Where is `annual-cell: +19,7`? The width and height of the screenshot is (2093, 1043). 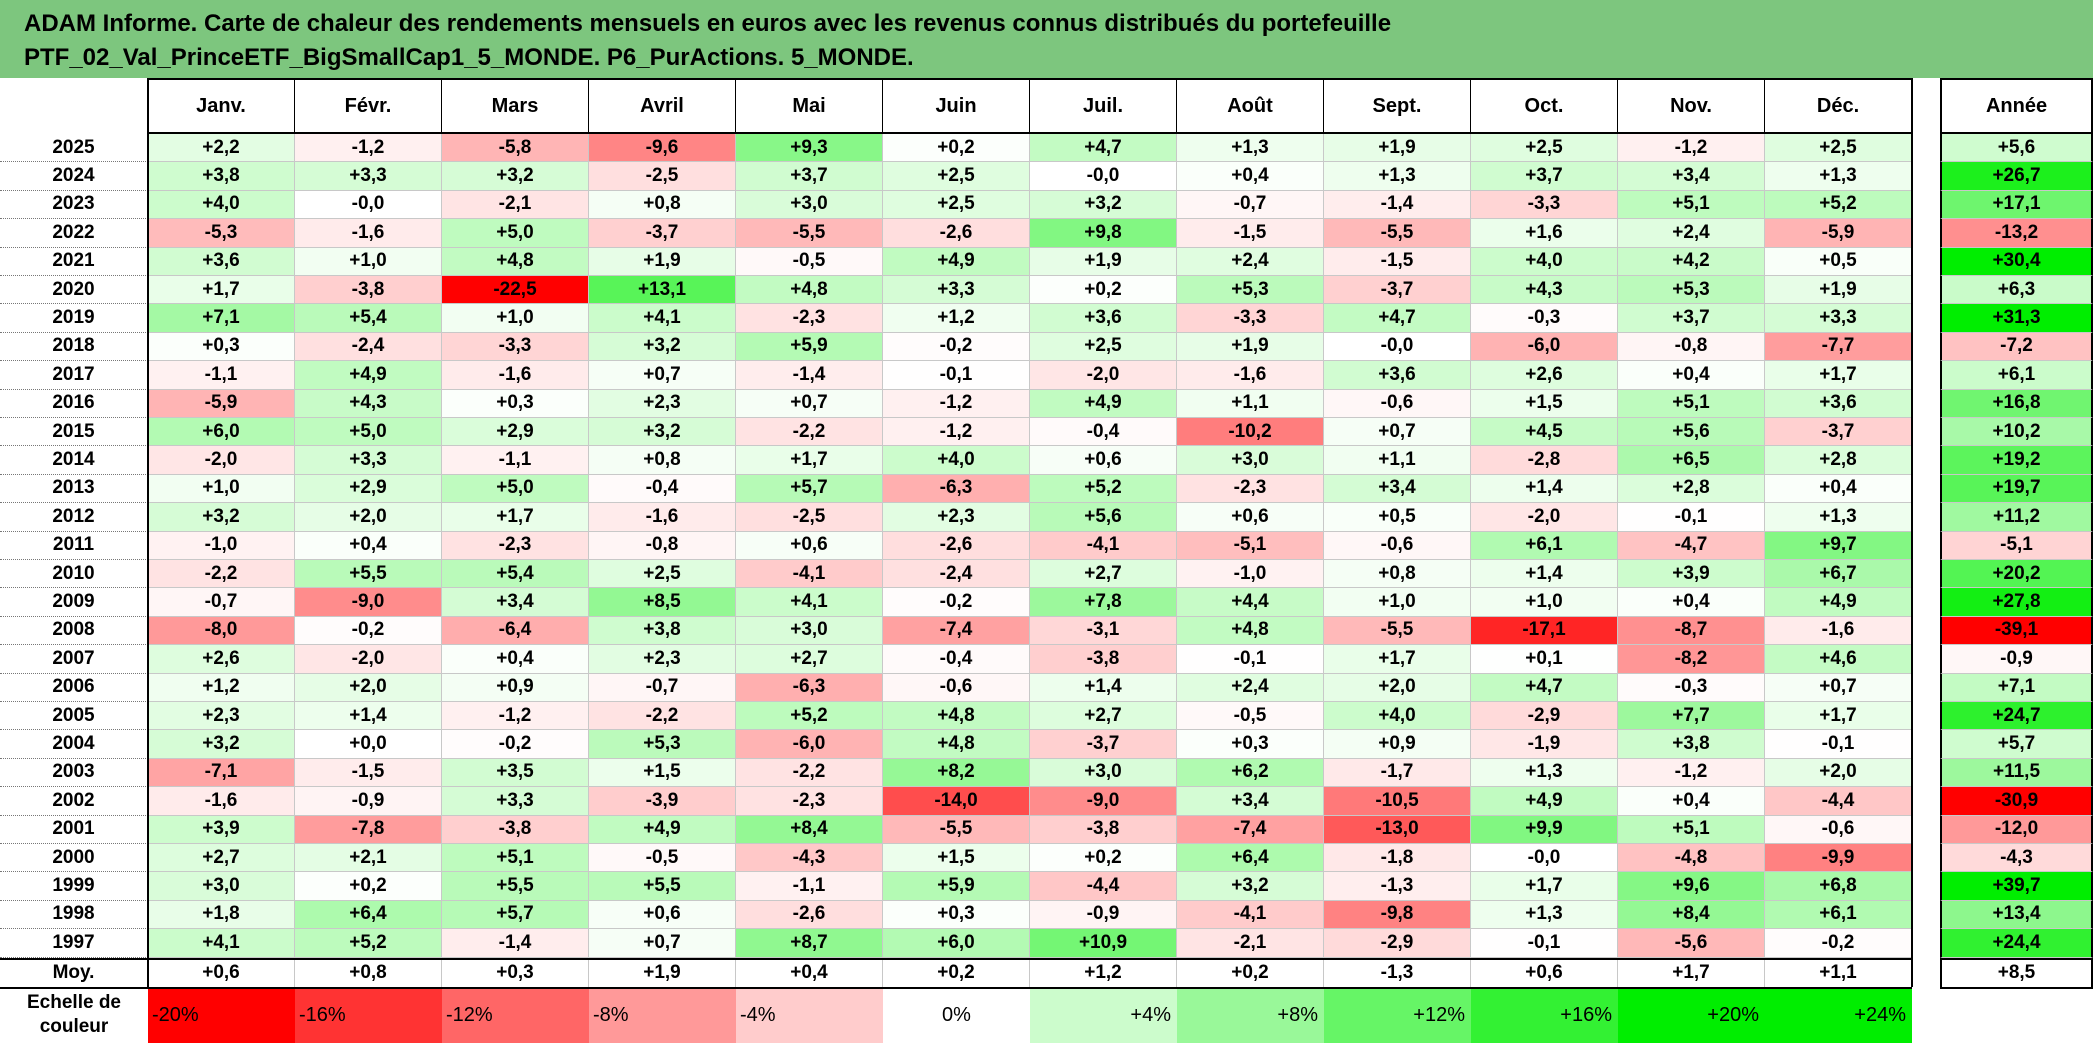 annual-cell: +19,7 is located at coordinates (2016, 489).